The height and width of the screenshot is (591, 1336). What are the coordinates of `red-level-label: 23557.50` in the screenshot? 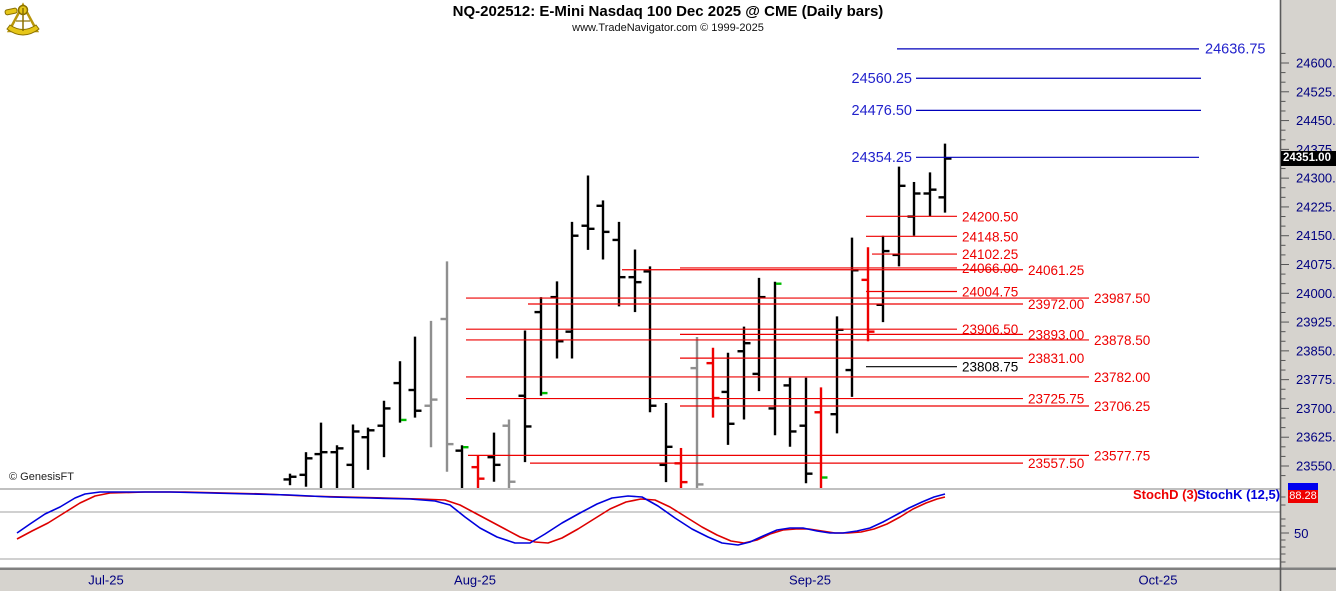 It's located at (1056, 463).